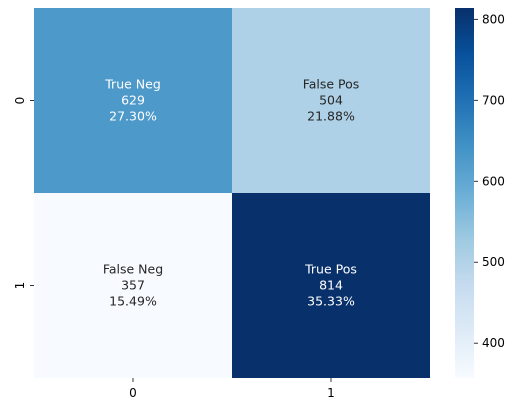 This screenshot has width=519, height=413. What do you see at coordinates (331, 301) in the screenshot?
I see `cell-percent-1-1: 35.33%` at bounding box center [331, 301].